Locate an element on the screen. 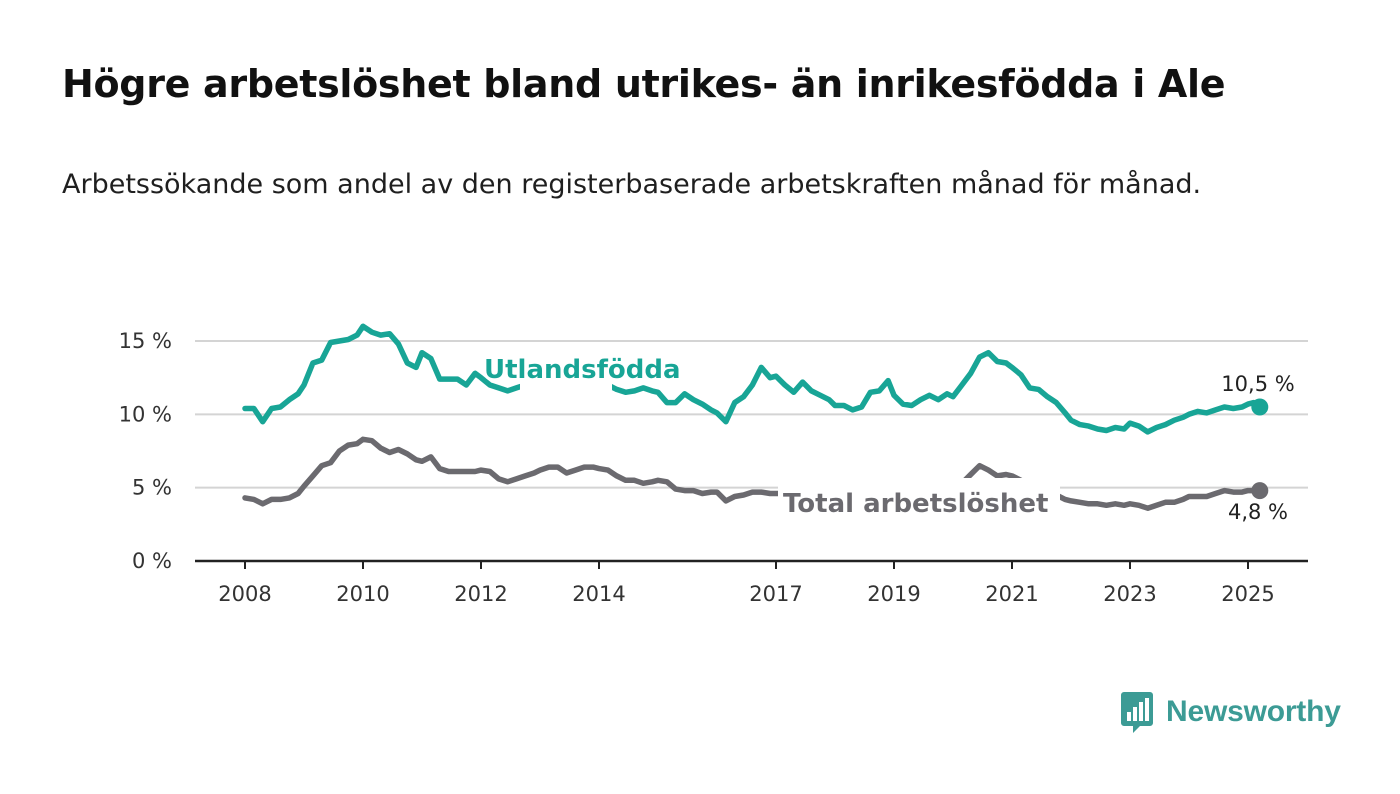 The width and height of the screenshot is (1400, 794). y-tick-label: 0 % is located at coordinates (152, 561).